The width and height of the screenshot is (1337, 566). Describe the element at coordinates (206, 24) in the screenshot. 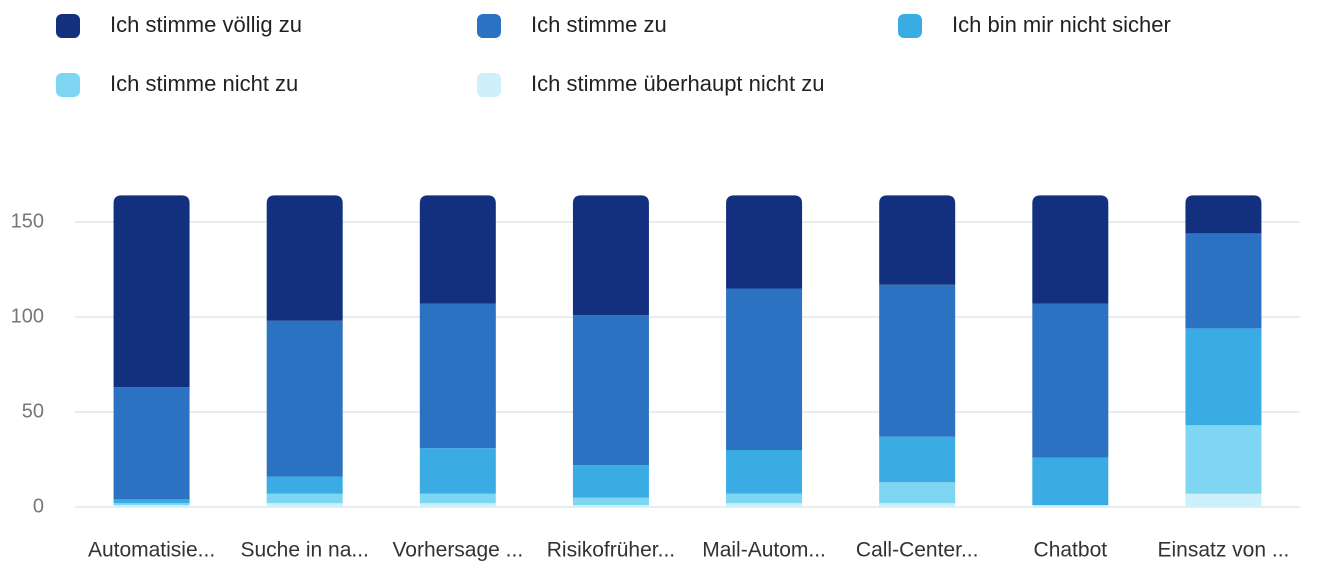

I see `legend-label: Ich stimme völlig zu` at that location.